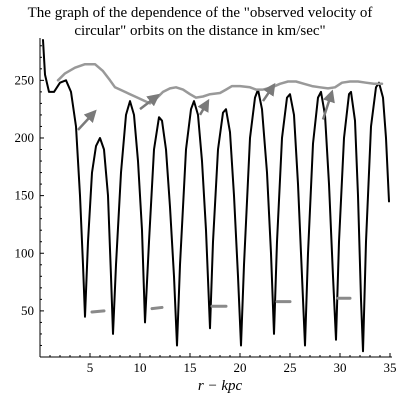 The width and height of the screenshot is (400, 400). I want to click on y-tick-label: 250, so click(25, 79).